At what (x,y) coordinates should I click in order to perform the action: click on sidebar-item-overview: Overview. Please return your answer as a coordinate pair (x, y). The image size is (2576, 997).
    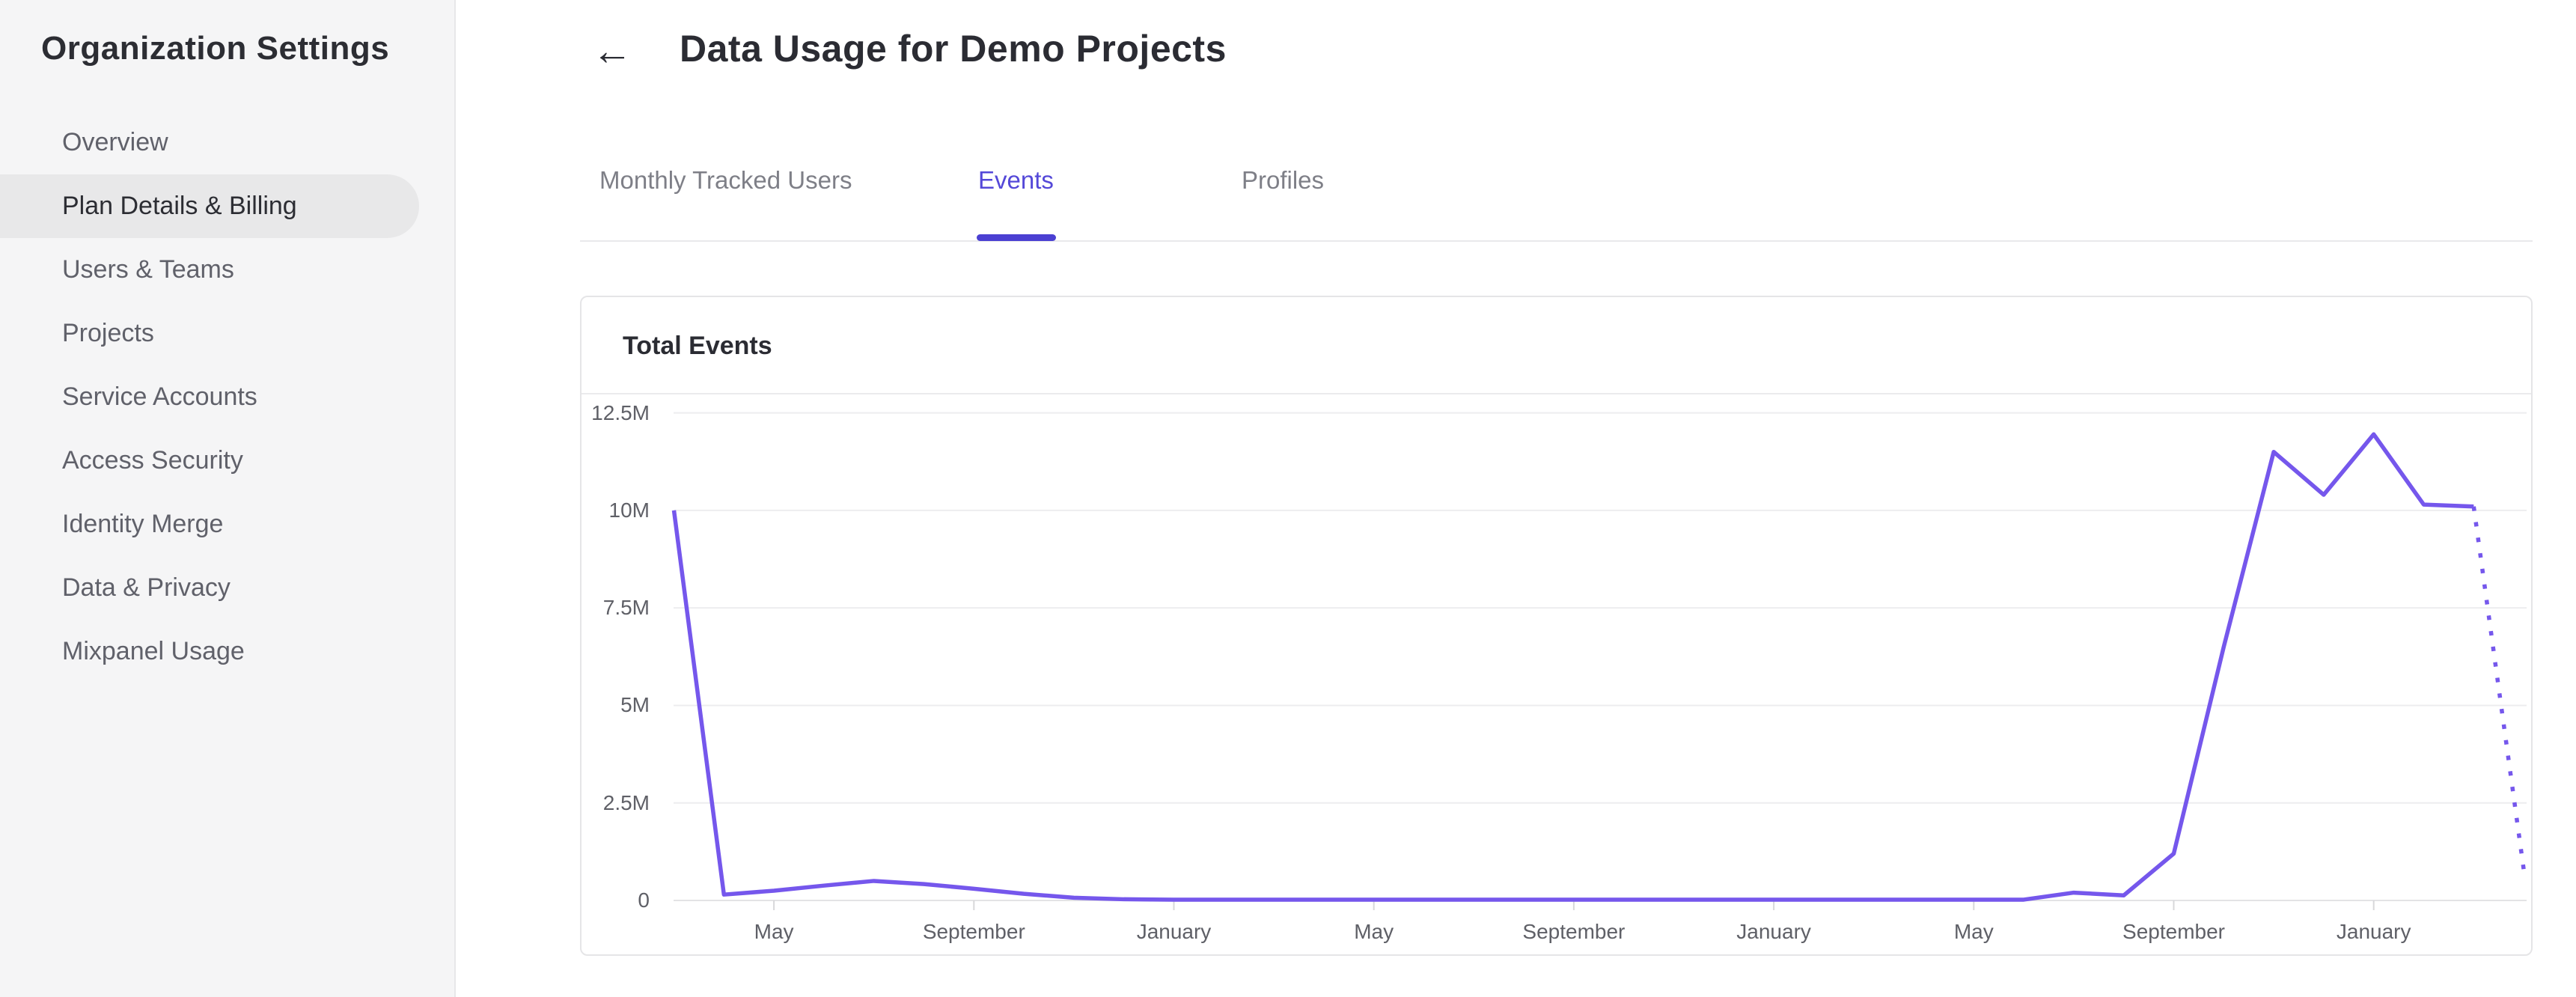
    Looking at the image, I should click on (115, 142).